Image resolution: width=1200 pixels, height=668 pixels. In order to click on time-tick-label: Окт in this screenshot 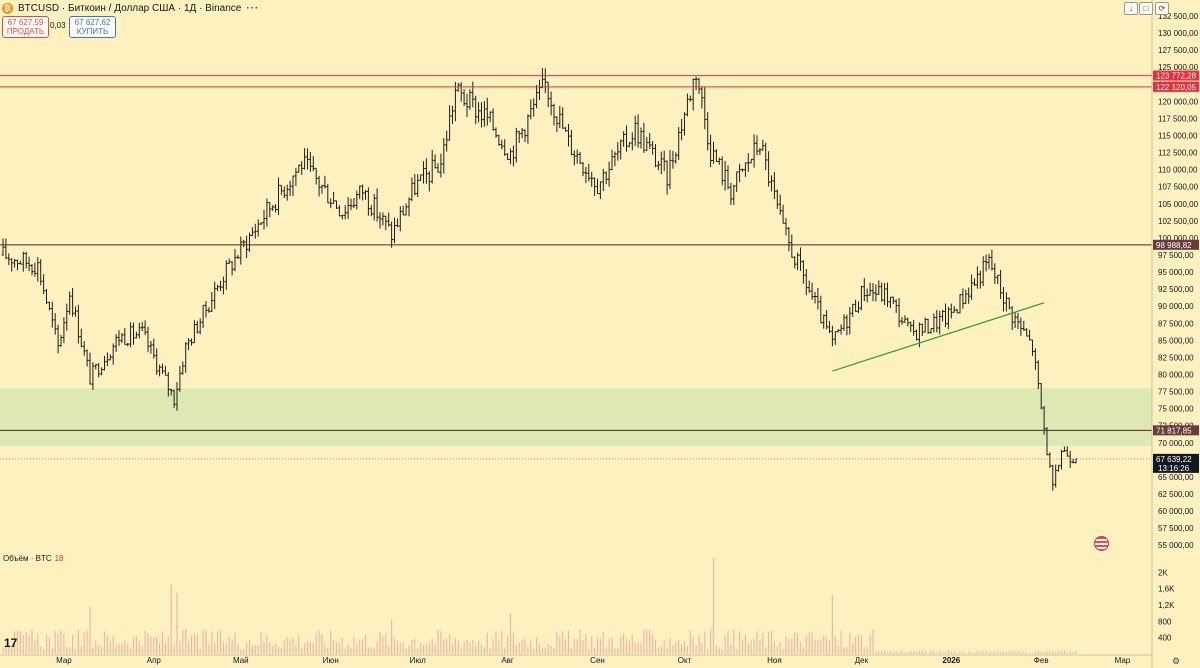, I will do `click(685, 660)`.